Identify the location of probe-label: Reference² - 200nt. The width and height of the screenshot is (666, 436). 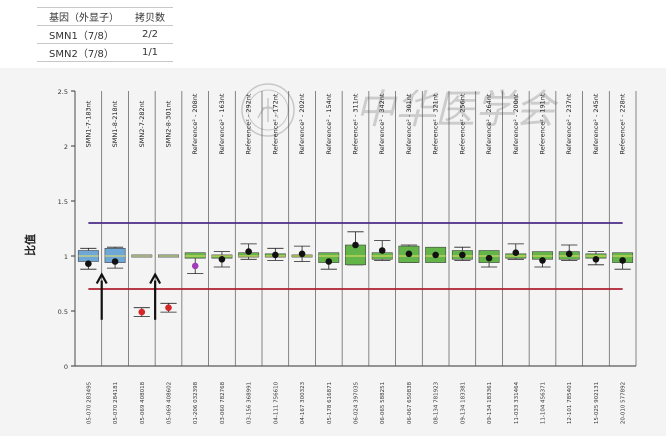
(516, 123).